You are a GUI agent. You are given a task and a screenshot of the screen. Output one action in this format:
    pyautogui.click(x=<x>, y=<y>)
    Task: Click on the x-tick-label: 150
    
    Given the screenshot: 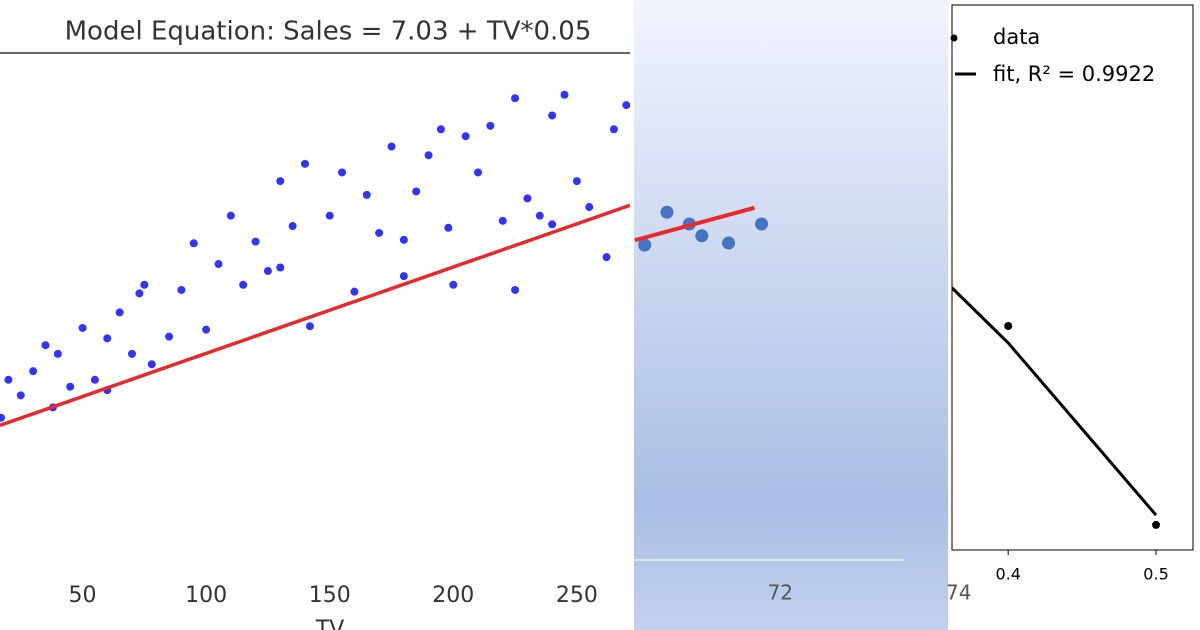 What is the action you would take?
    pyautogui.click(x=330, y=595)
    